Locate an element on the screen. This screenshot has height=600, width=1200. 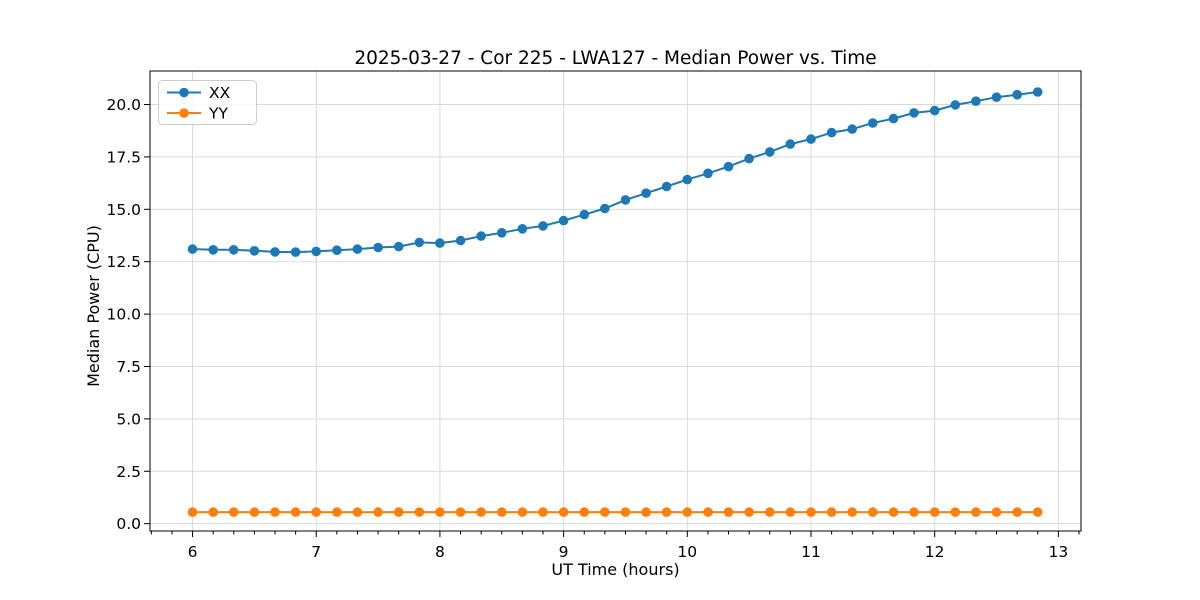
y-axis-label: Median Power (CPU) is located at coordinates (93, 306).